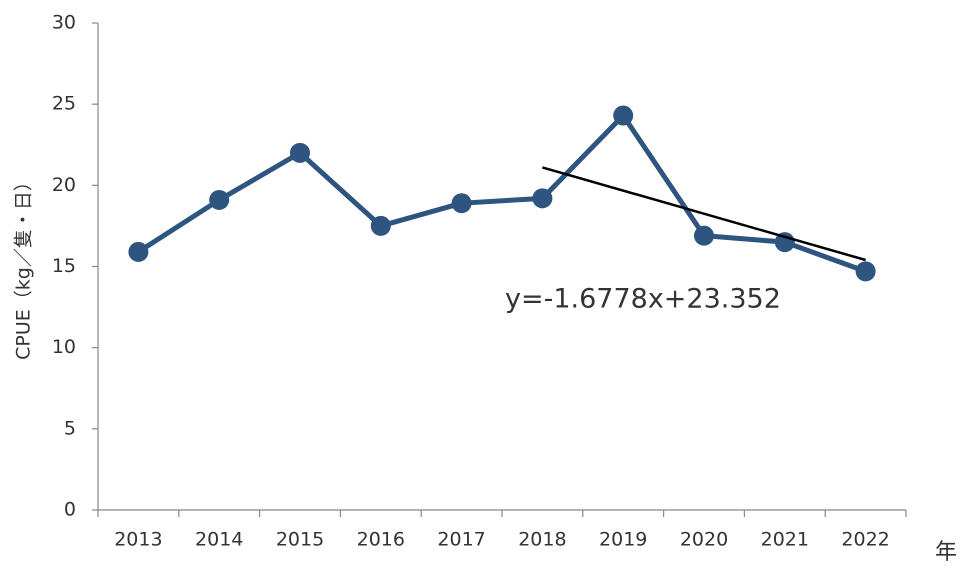 Image resolution: width=965 pixels, height=569 pixels. What do you see at coordinates (300, 540) in the screenshot?
I see `x-tick-label: 2015` at bounding box center [300, 540].